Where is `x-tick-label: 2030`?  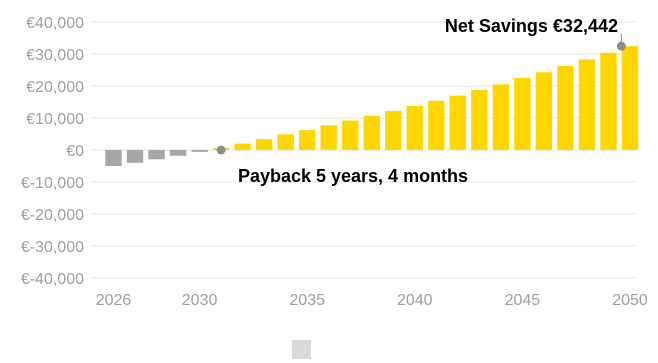 x-tick-label: 2030 is located at coordinates (200, 300).